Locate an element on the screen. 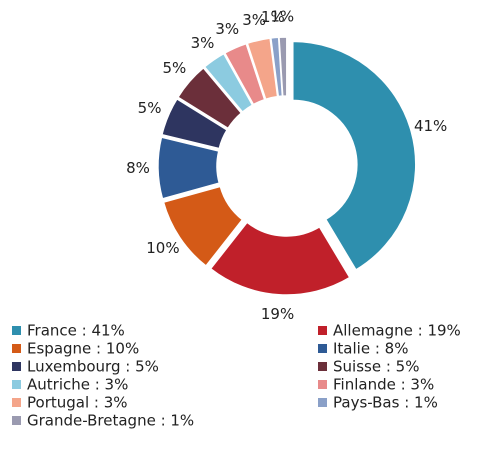  legend-label: Finlande : 3% is located at coordinates (383, 385).